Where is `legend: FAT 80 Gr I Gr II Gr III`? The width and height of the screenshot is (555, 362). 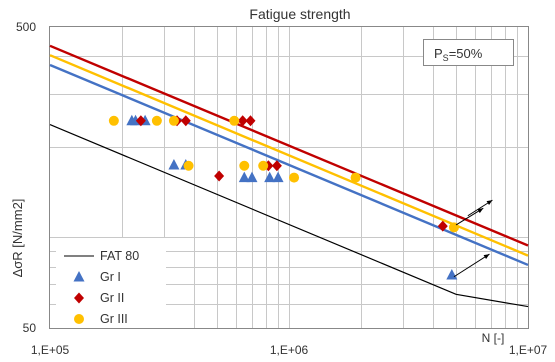 legend: FAT 80 Gr I Gr II Gr III is located at coordinates (111, 283).